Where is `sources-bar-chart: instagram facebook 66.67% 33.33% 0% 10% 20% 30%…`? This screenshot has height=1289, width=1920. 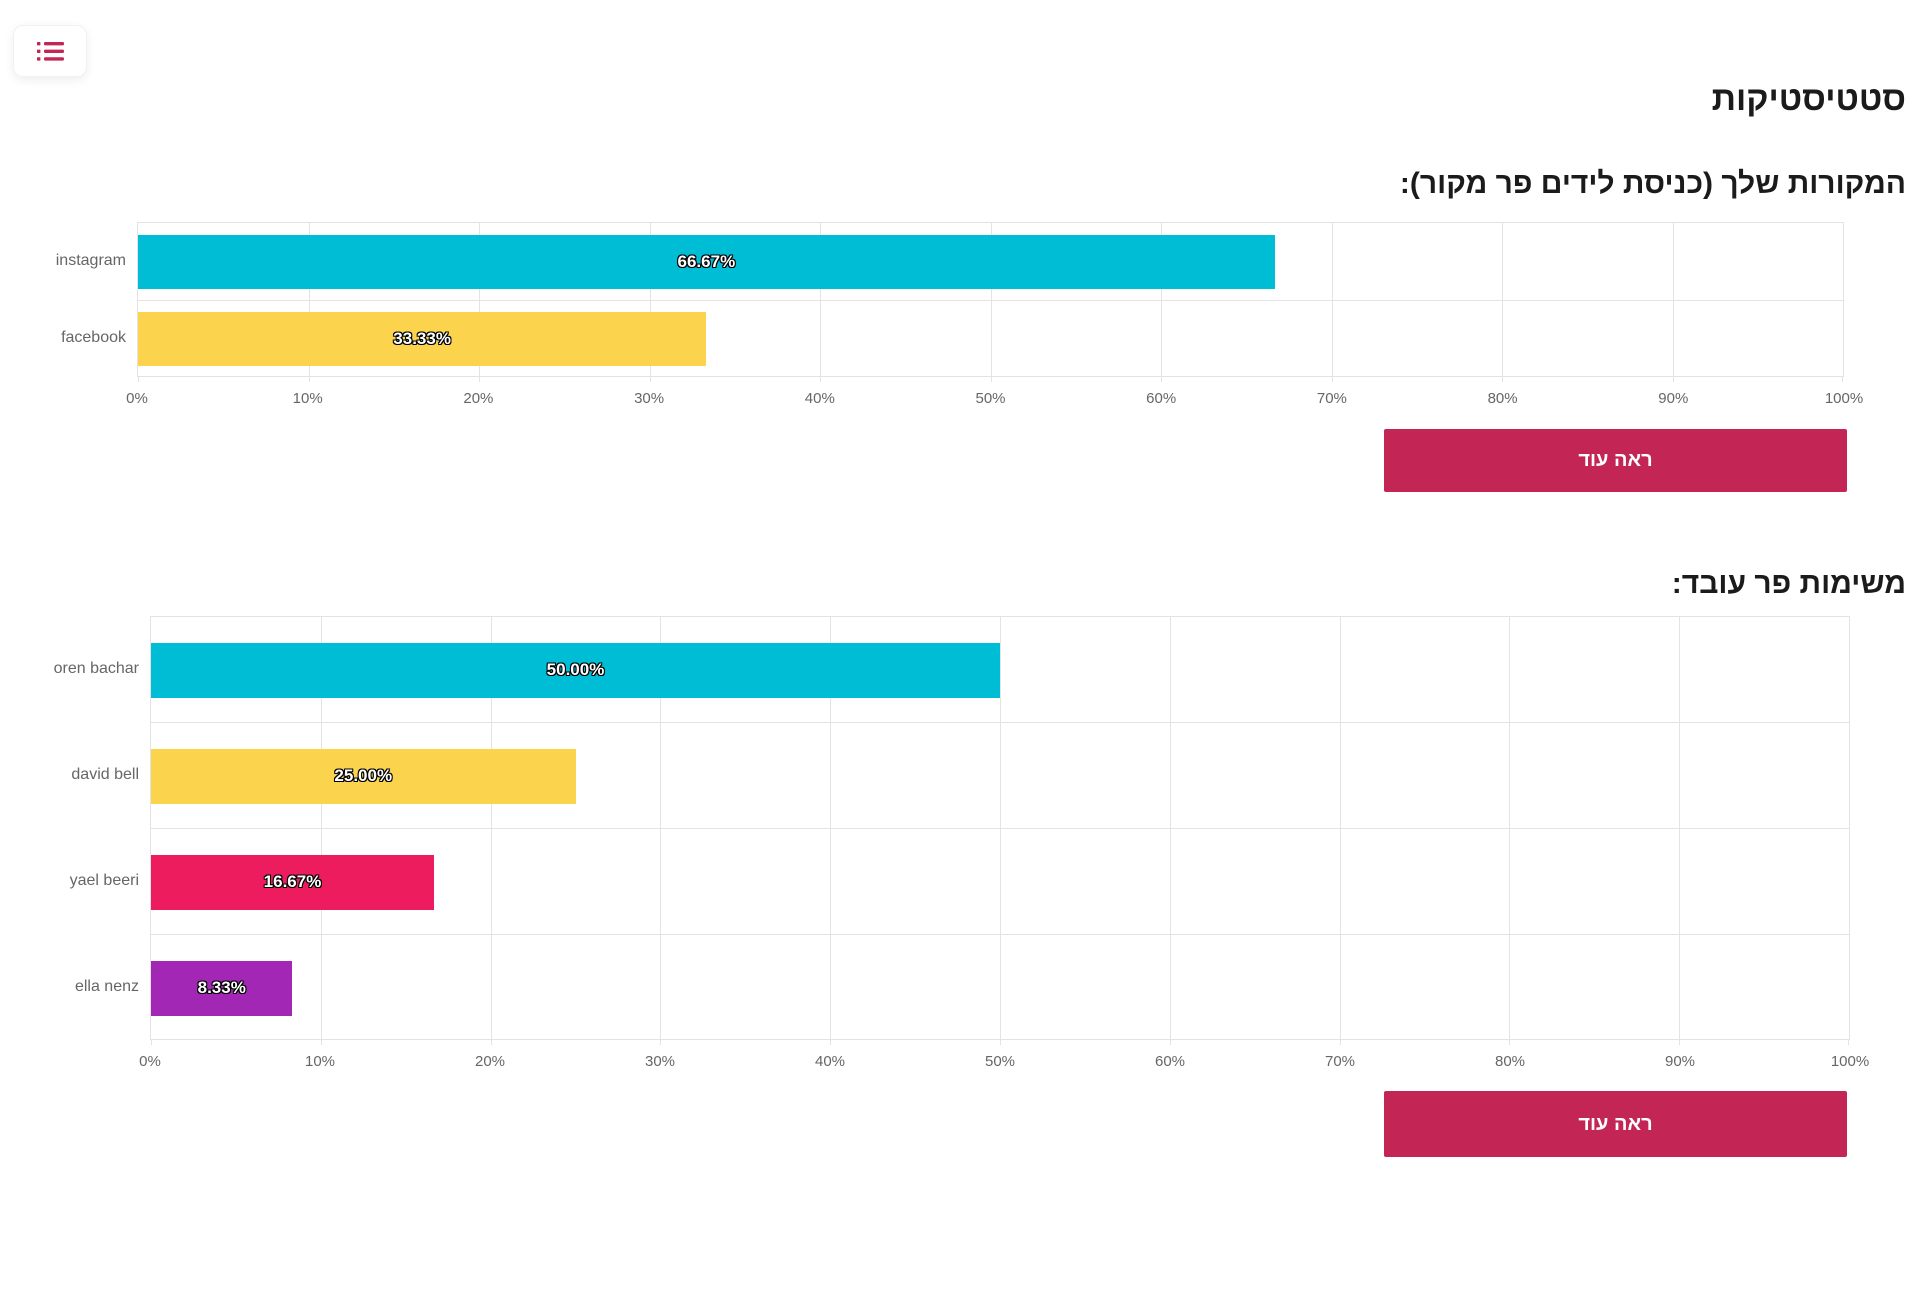 sources-bar-chart: instagram facebook 66.67% 33.33% 0% 10% 20% 30%… is located at coordinates (954, 319).